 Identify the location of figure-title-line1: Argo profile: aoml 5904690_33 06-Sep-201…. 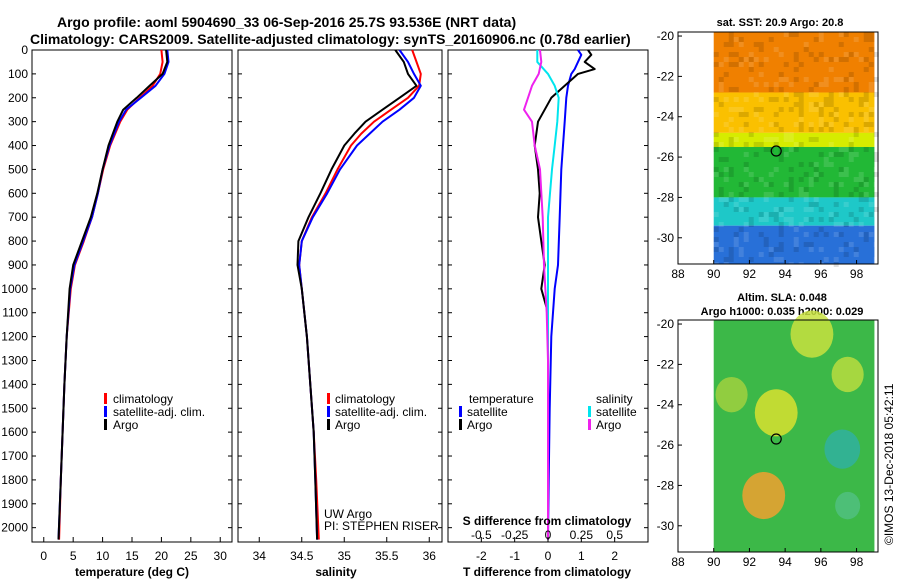
(286, 22).